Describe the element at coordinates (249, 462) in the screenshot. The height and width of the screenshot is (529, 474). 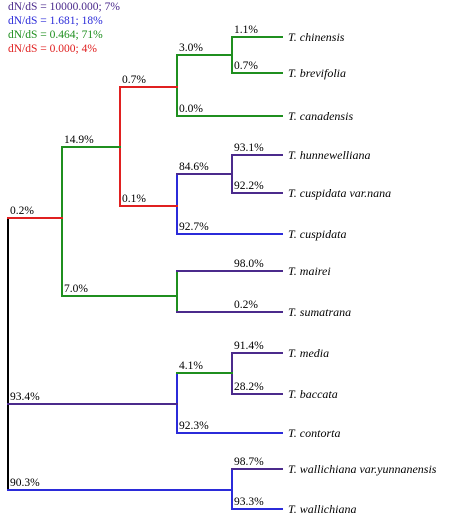
I see `branch-support-label: 98.7%` at that location.